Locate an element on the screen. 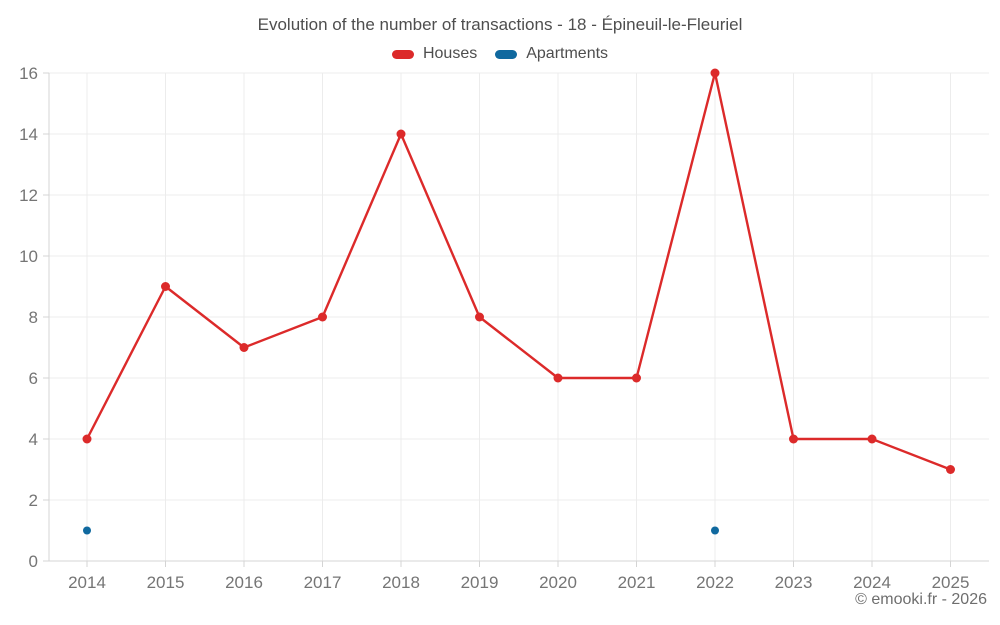 The height and width of the screenshot is (625, 1000). y-tick-label: 4 is located at coordinates (33, 439).